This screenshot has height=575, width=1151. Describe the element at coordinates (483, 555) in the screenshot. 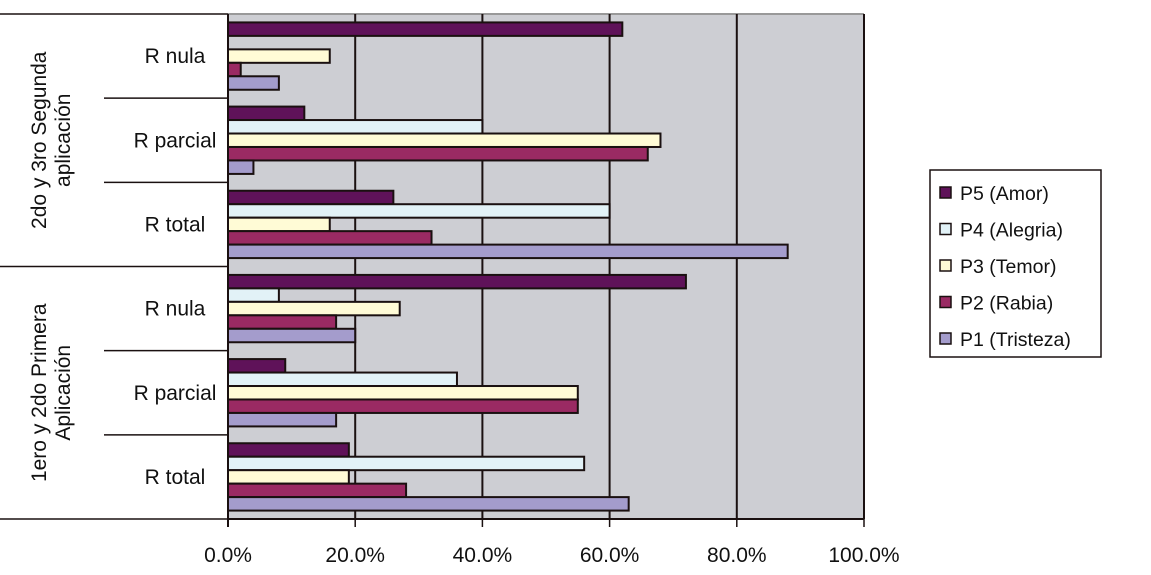

I see `x-tick-label: 40.0%` at that location.